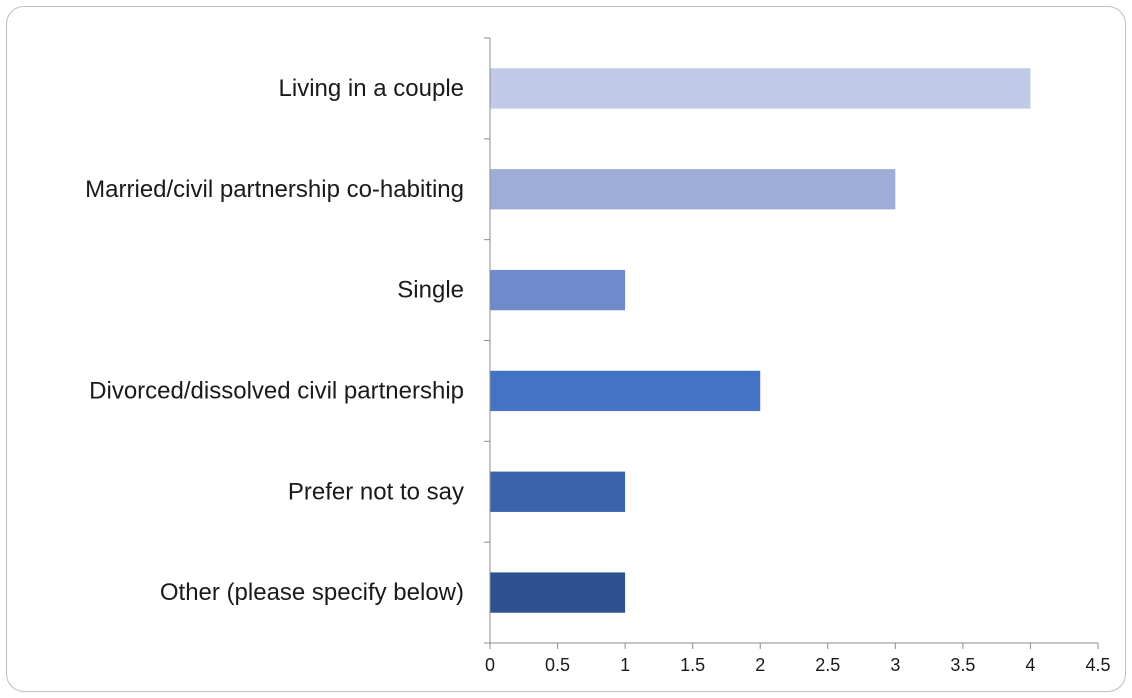  What do you see at coordinates (760, 665) in the screenshot?
I see `x-tick-label-4: 2` at bounding box center [760, 665].